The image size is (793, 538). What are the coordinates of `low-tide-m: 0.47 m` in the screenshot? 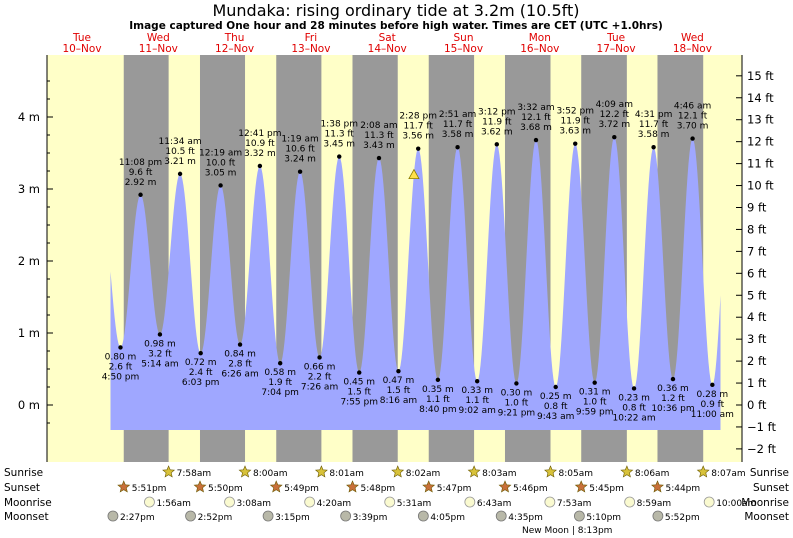 It's located at (399, 381).